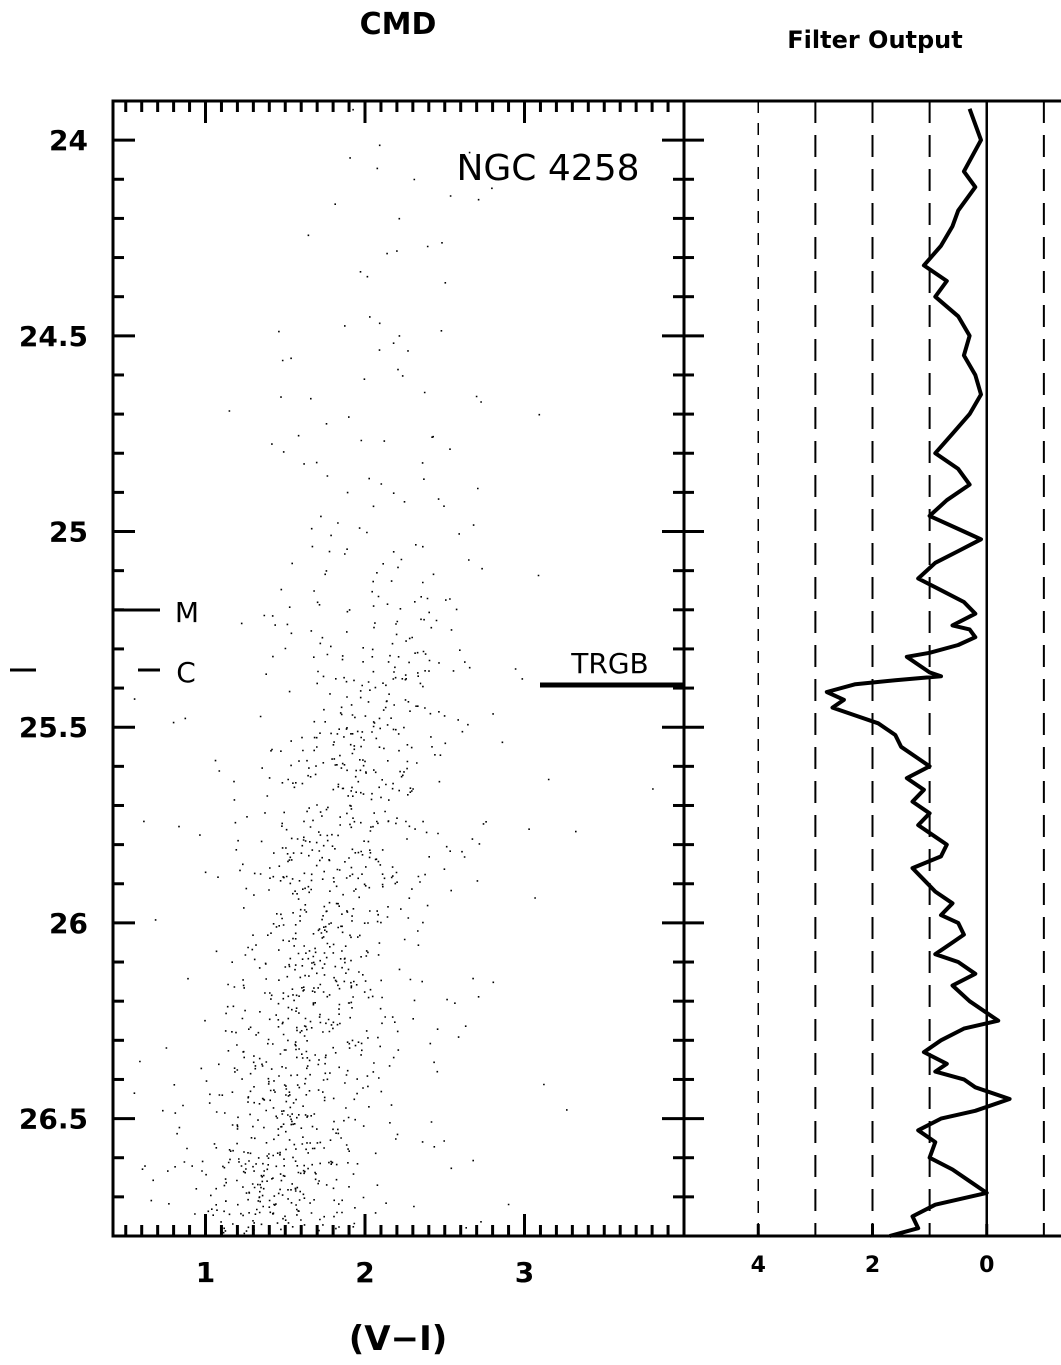 The width and height of the screenshot is (1061, 1365). What do you see at coordinates (186, 672) in the screenshot?
I see `c-label: C` at bounding box center [186, 672].